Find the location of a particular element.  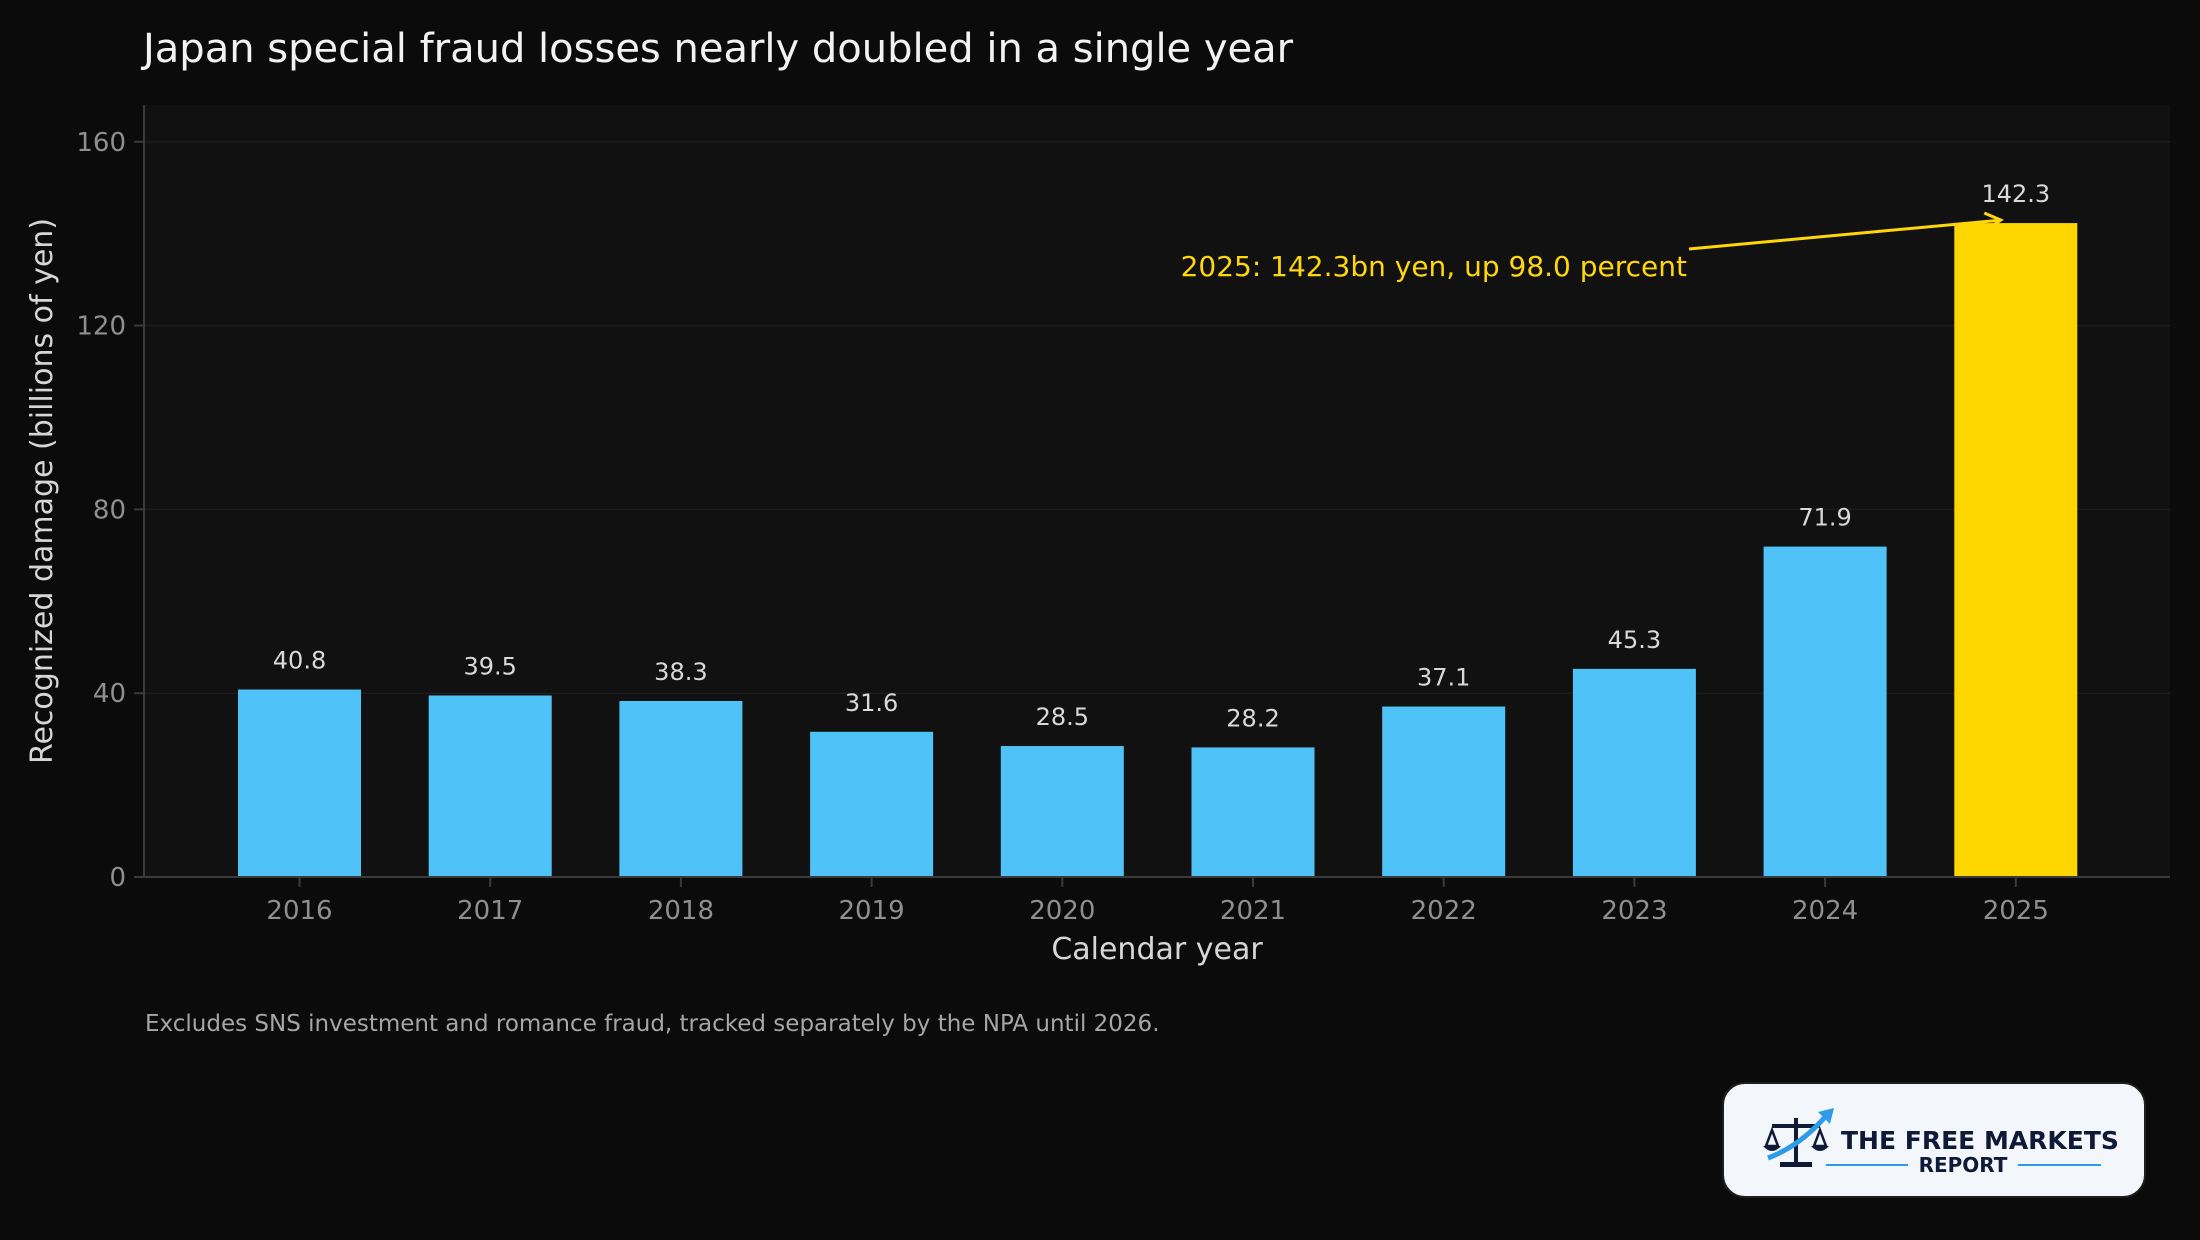

value-label-2025: 142.3 is located at coordinates (2015, 194).